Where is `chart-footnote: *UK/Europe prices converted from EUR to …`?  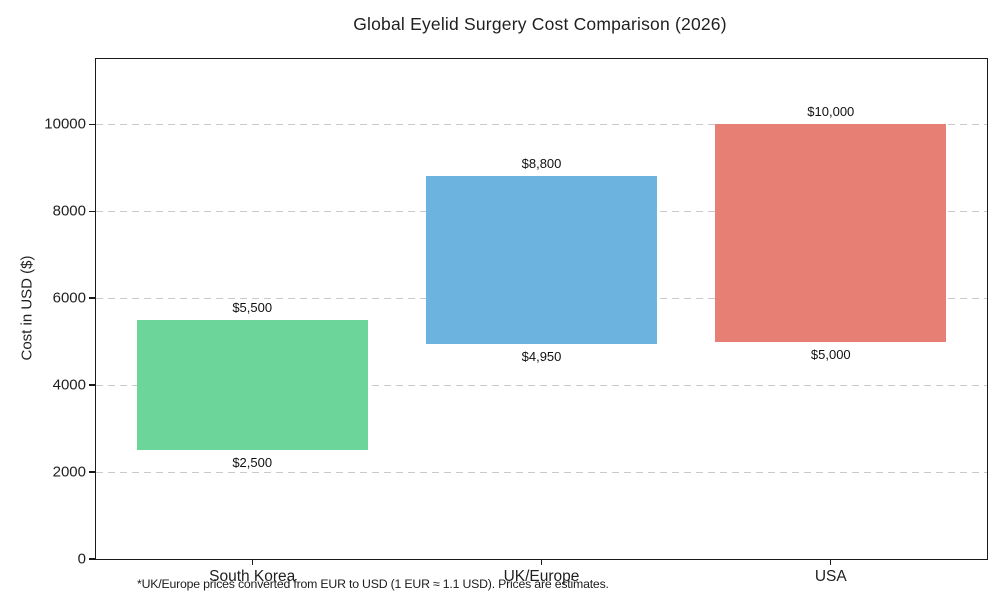
chart-footnote: *UK/Europe prices converted from EUR to … is located at coordinates (373, 584).